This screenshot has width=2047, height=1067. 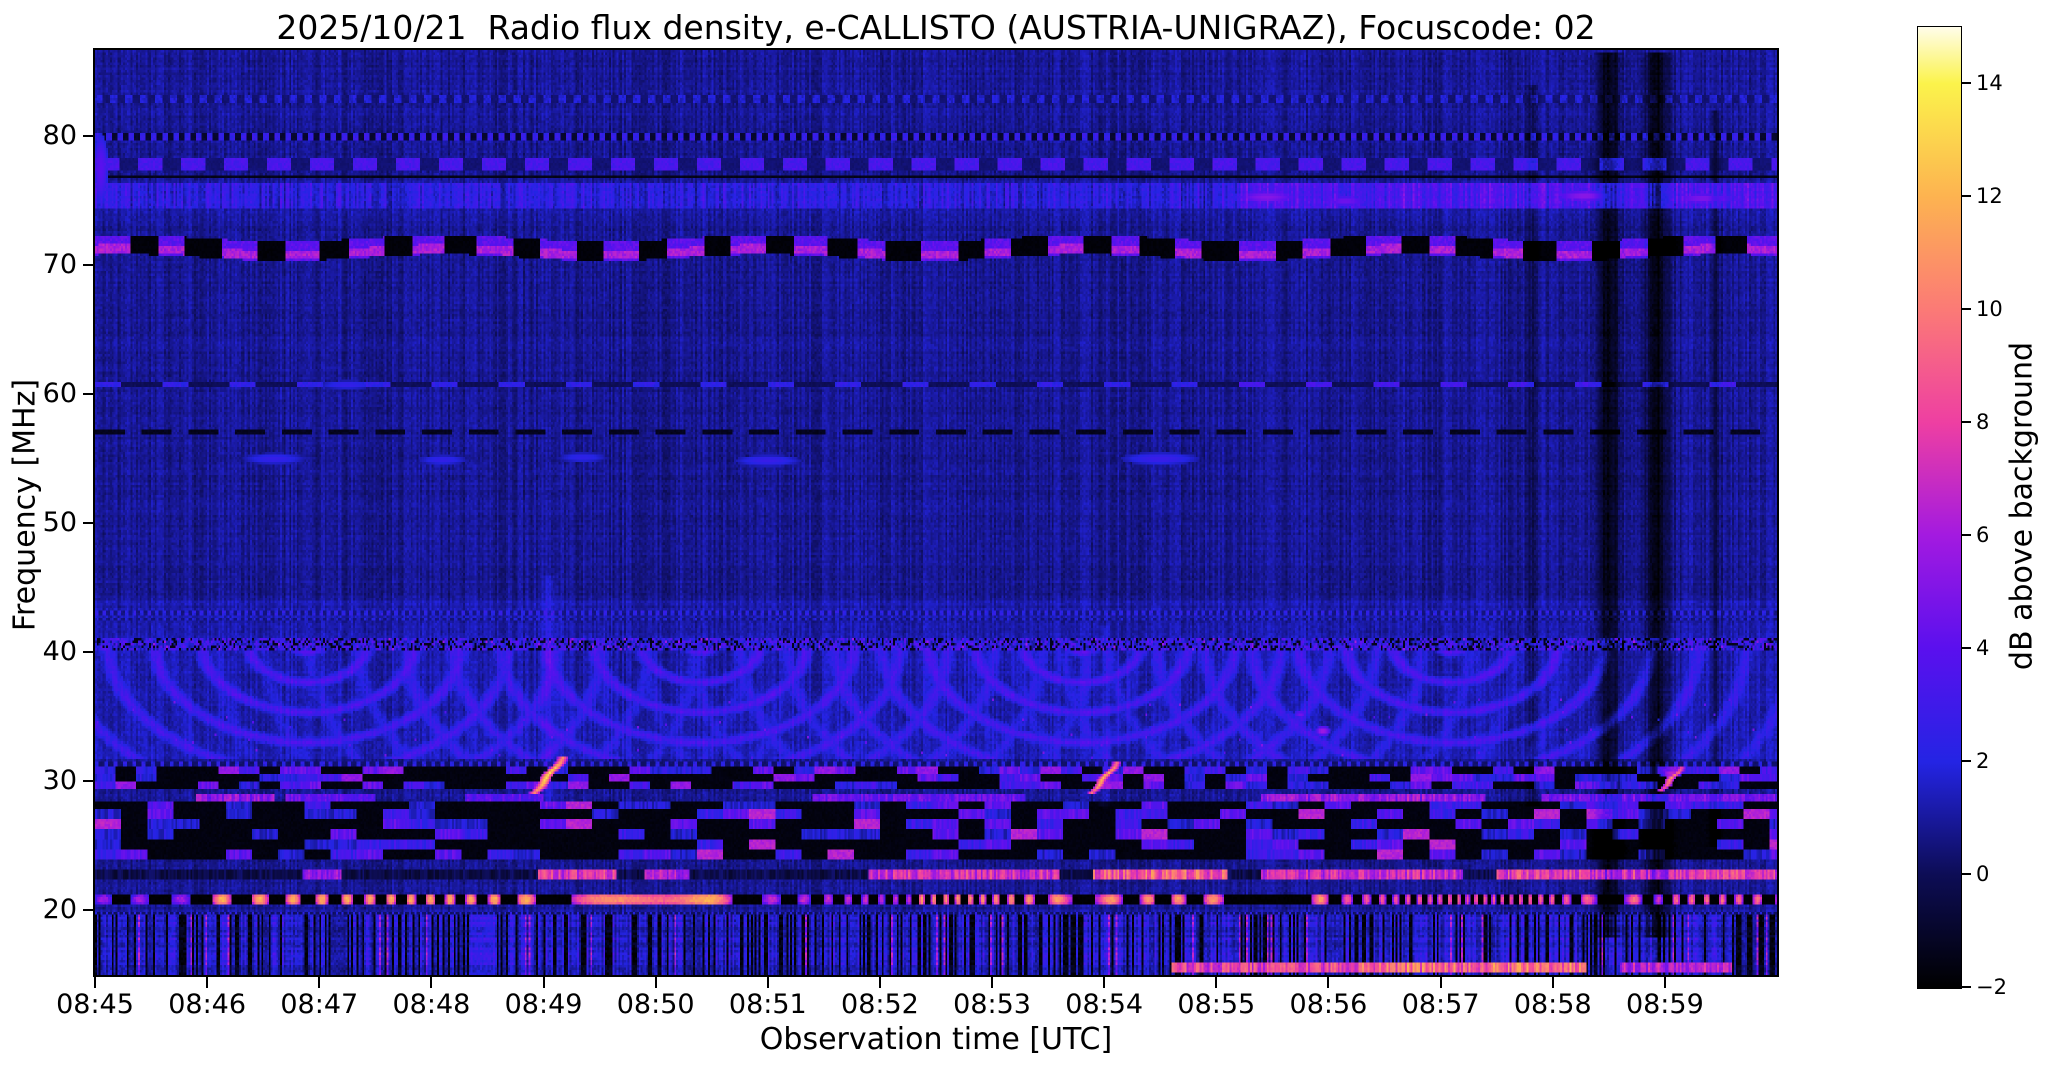 What do you see at coordinates (59, 781) in the screenshot?
I see `y-tick-label: 30` at bounding box center [59, 781].